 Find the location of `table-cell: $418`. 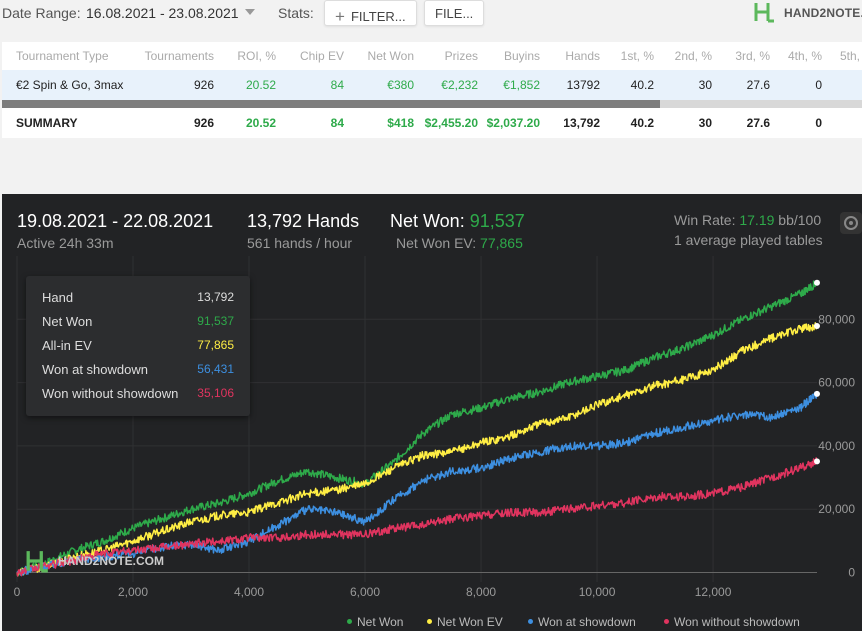

table-cell: $418 is located at coordinates (400, 123).